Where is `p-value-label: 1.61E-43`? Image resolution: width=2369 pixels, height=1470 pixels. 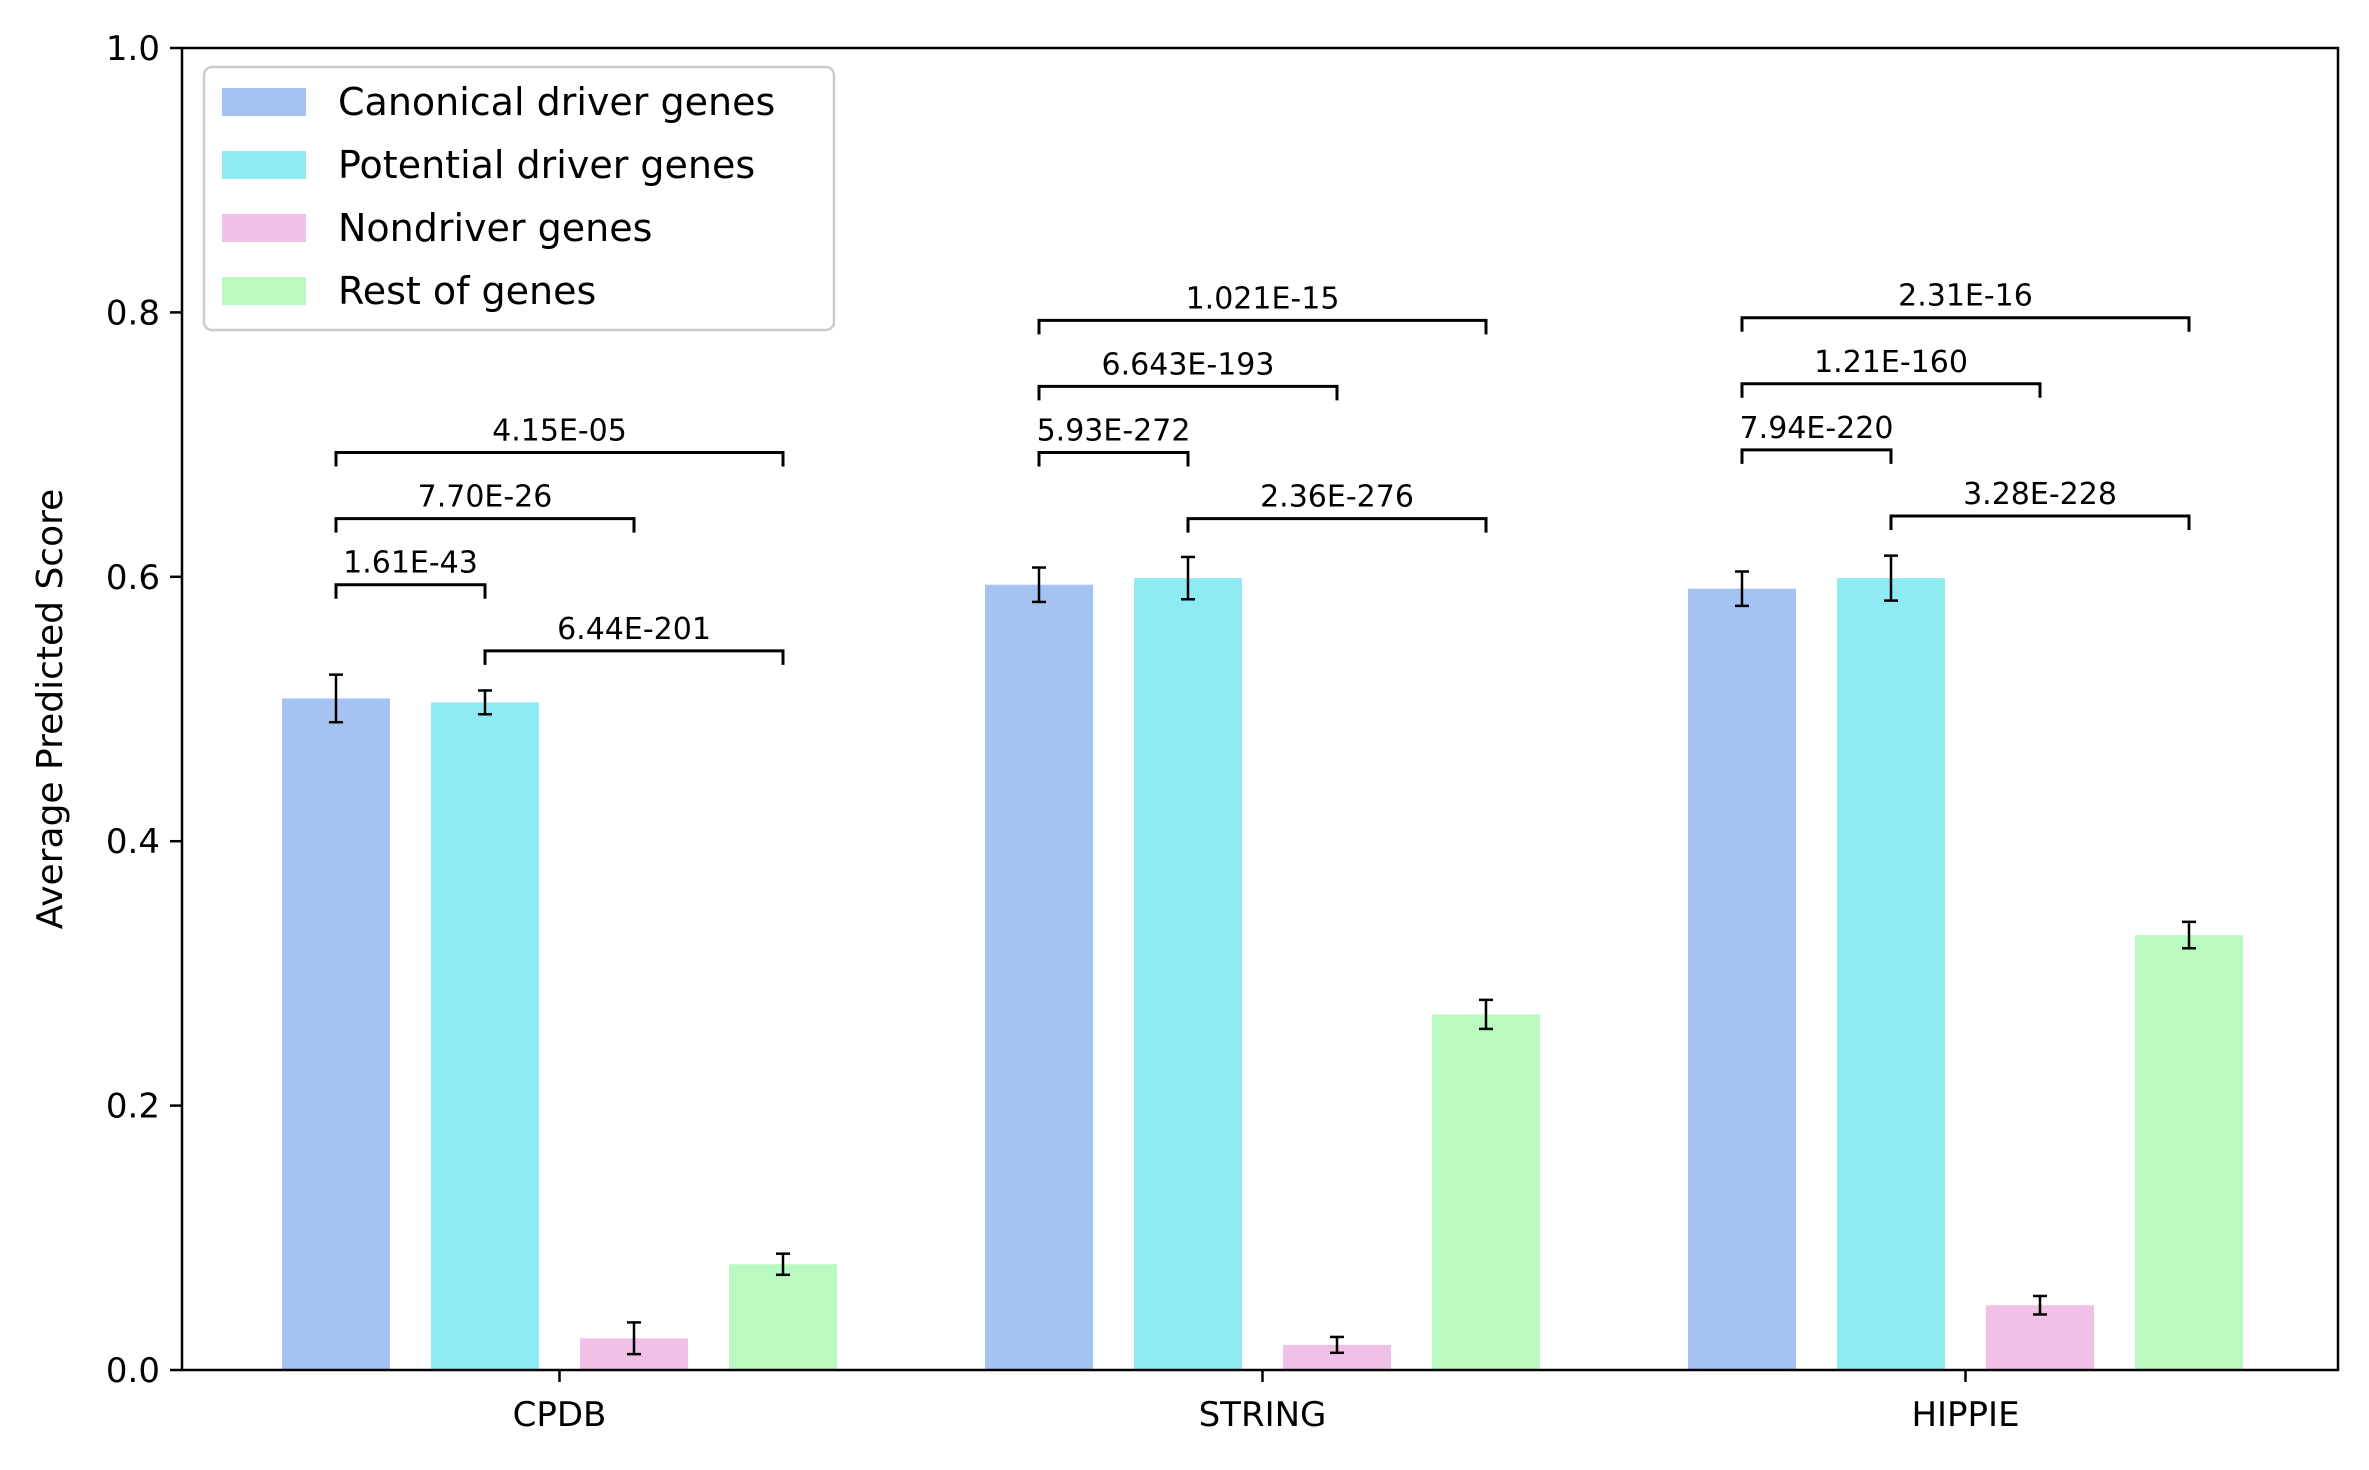 p-value-label: 1.61E-43 is located at coordinates (410, 563).